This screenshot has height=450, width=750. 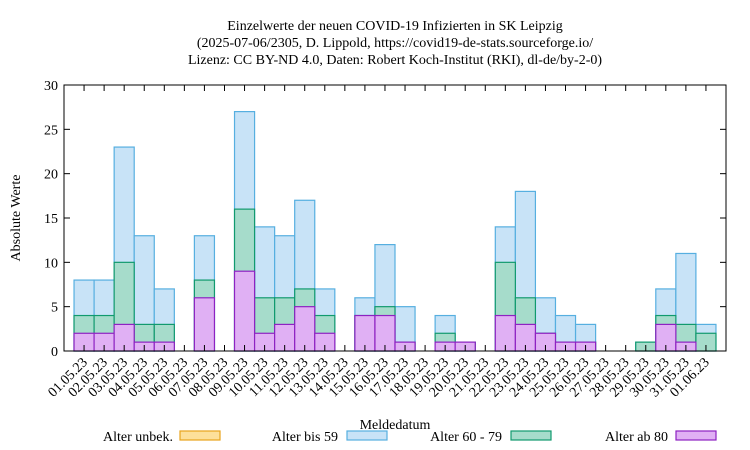 I want to click on legend-label: Alter unbek., so click(x=138, y=437).